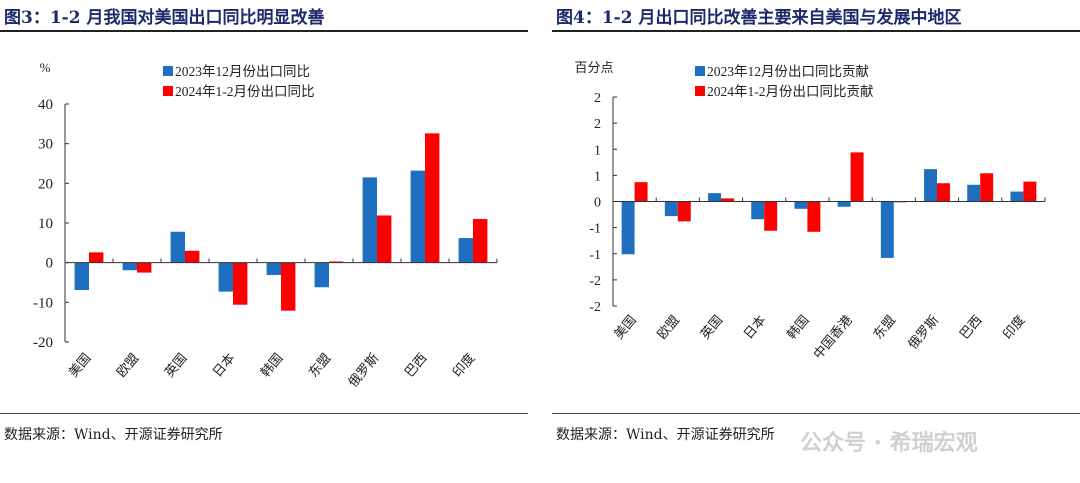 This screenshot has width=1080, height=483. What do you see at coordinates (45, 145) in the screenshot?
I see `y-tick-label: 30` at bounding box center [45, 145].